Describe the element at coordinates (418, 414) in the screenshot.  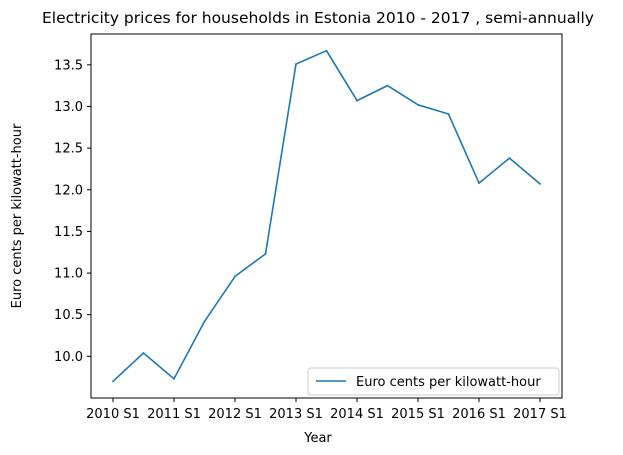
I see `x-tick-label: 2015 S1` at that location.